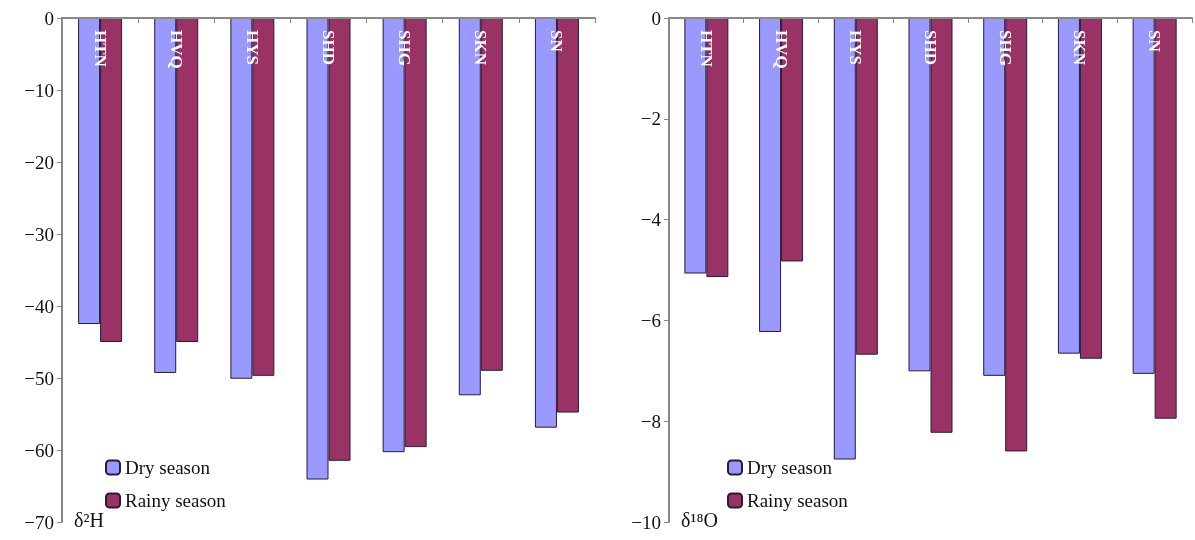  I want to click on y-tick-label: −60, so click(39, 450).